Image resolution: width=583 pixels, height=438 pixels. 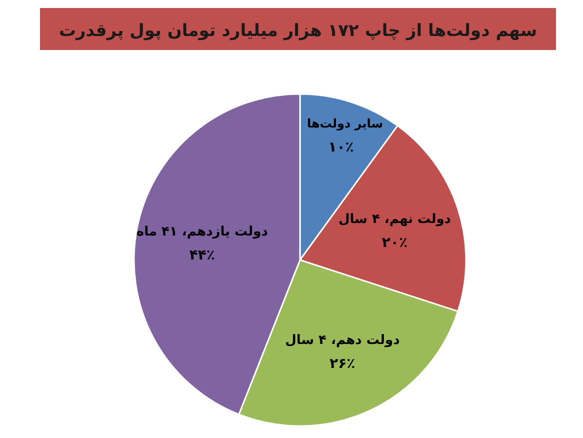 What do you see at coordinates (395, 243) in the screenshot?
I see `data-label: ۲۰٪` at bounding box center [395, 243].